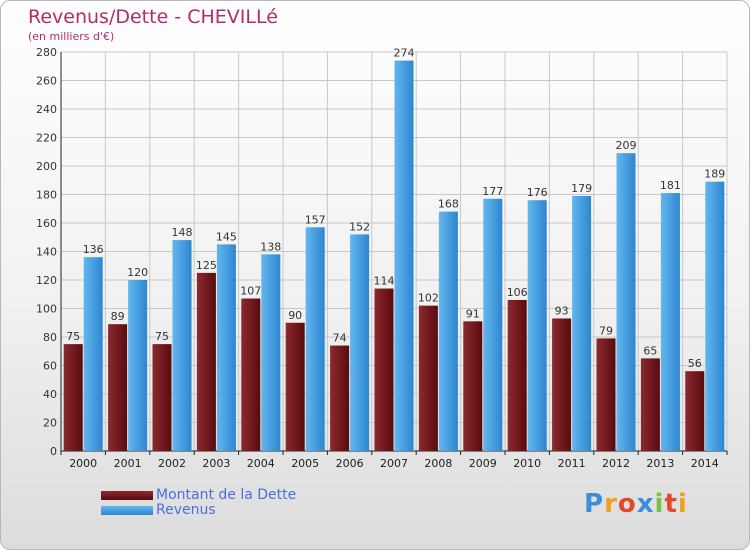 This screenshot has width=750, height=550. What do you see at coordinates (537, 192) in the screenshot?
I see `data-label-revenus: 176` at bounding box center [537, 192].